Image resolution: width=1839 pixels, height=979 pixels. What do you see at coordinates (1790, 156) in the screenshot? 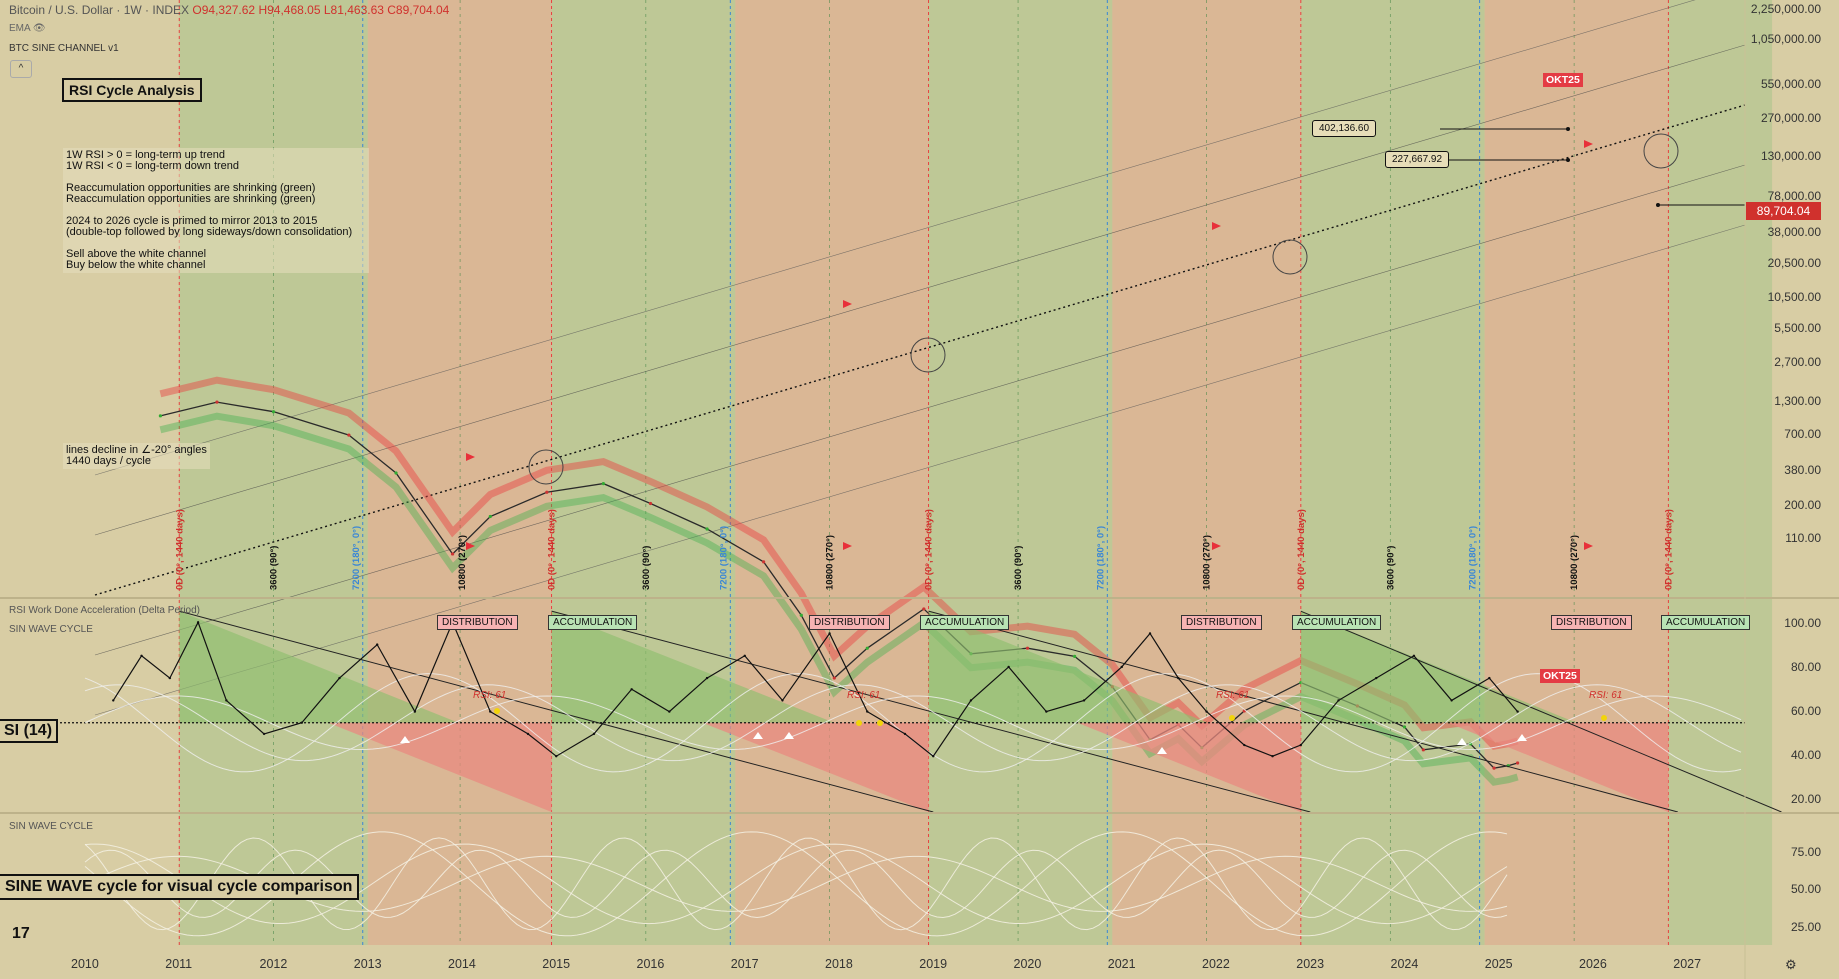
I see `price-axis-tick: 130,000.00` at bounding box center [1790, 156].